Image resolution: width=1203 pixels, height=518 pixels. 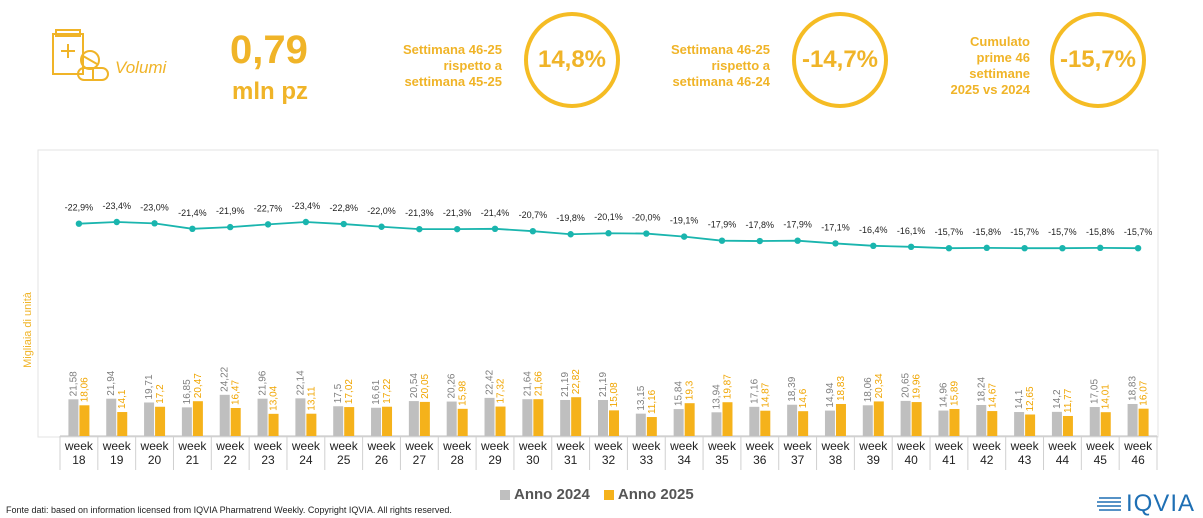 What do you see at coordinates (647, 460) in the screenshot?
I see `x-tick-label-number: 33` at bounding box center [647, 460].